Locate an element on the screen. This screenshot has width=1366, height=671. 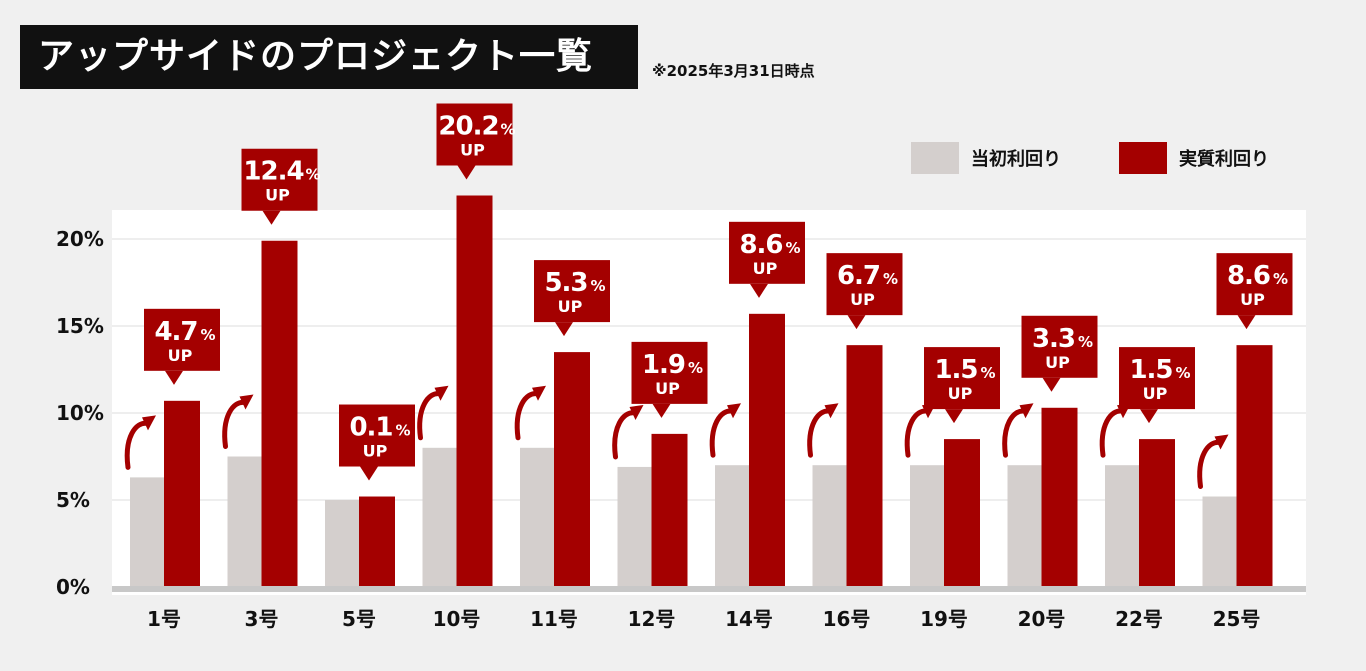
legend-actual-label: 実質利回り is located at coordinates (1224, 159).